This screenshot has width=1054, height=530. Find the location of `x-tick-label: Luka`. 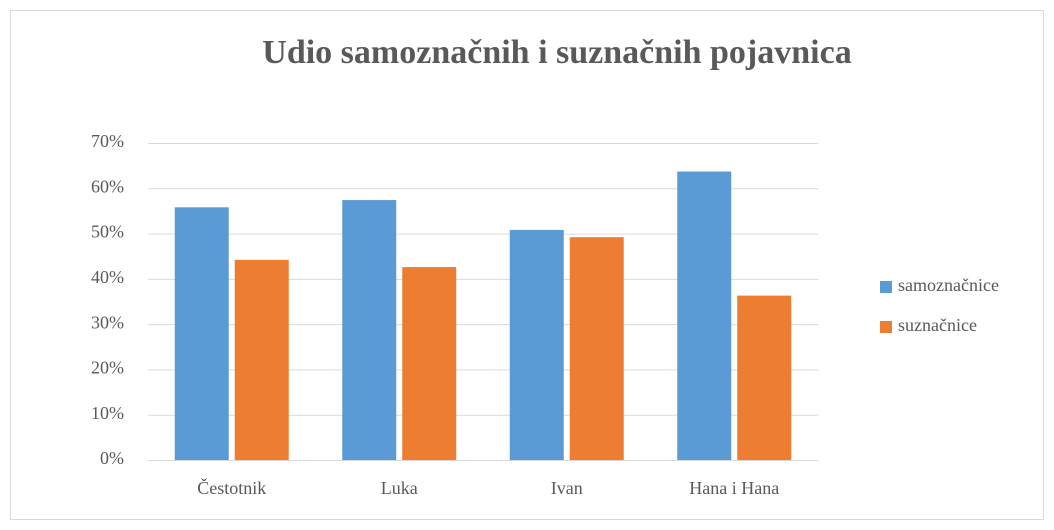

x-tick-label: Luka is located at coordinates (399, 488).